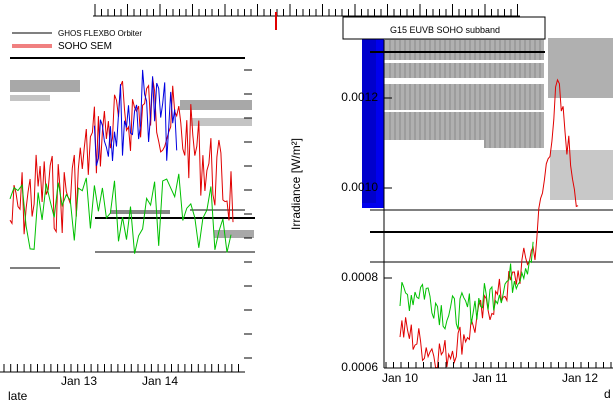 The width and height of the screenshot is (613, 406). Describe the element at coordinates (489, 378) in the screenshot. I see `right-xtick-label-1: Jan 11` at that location.